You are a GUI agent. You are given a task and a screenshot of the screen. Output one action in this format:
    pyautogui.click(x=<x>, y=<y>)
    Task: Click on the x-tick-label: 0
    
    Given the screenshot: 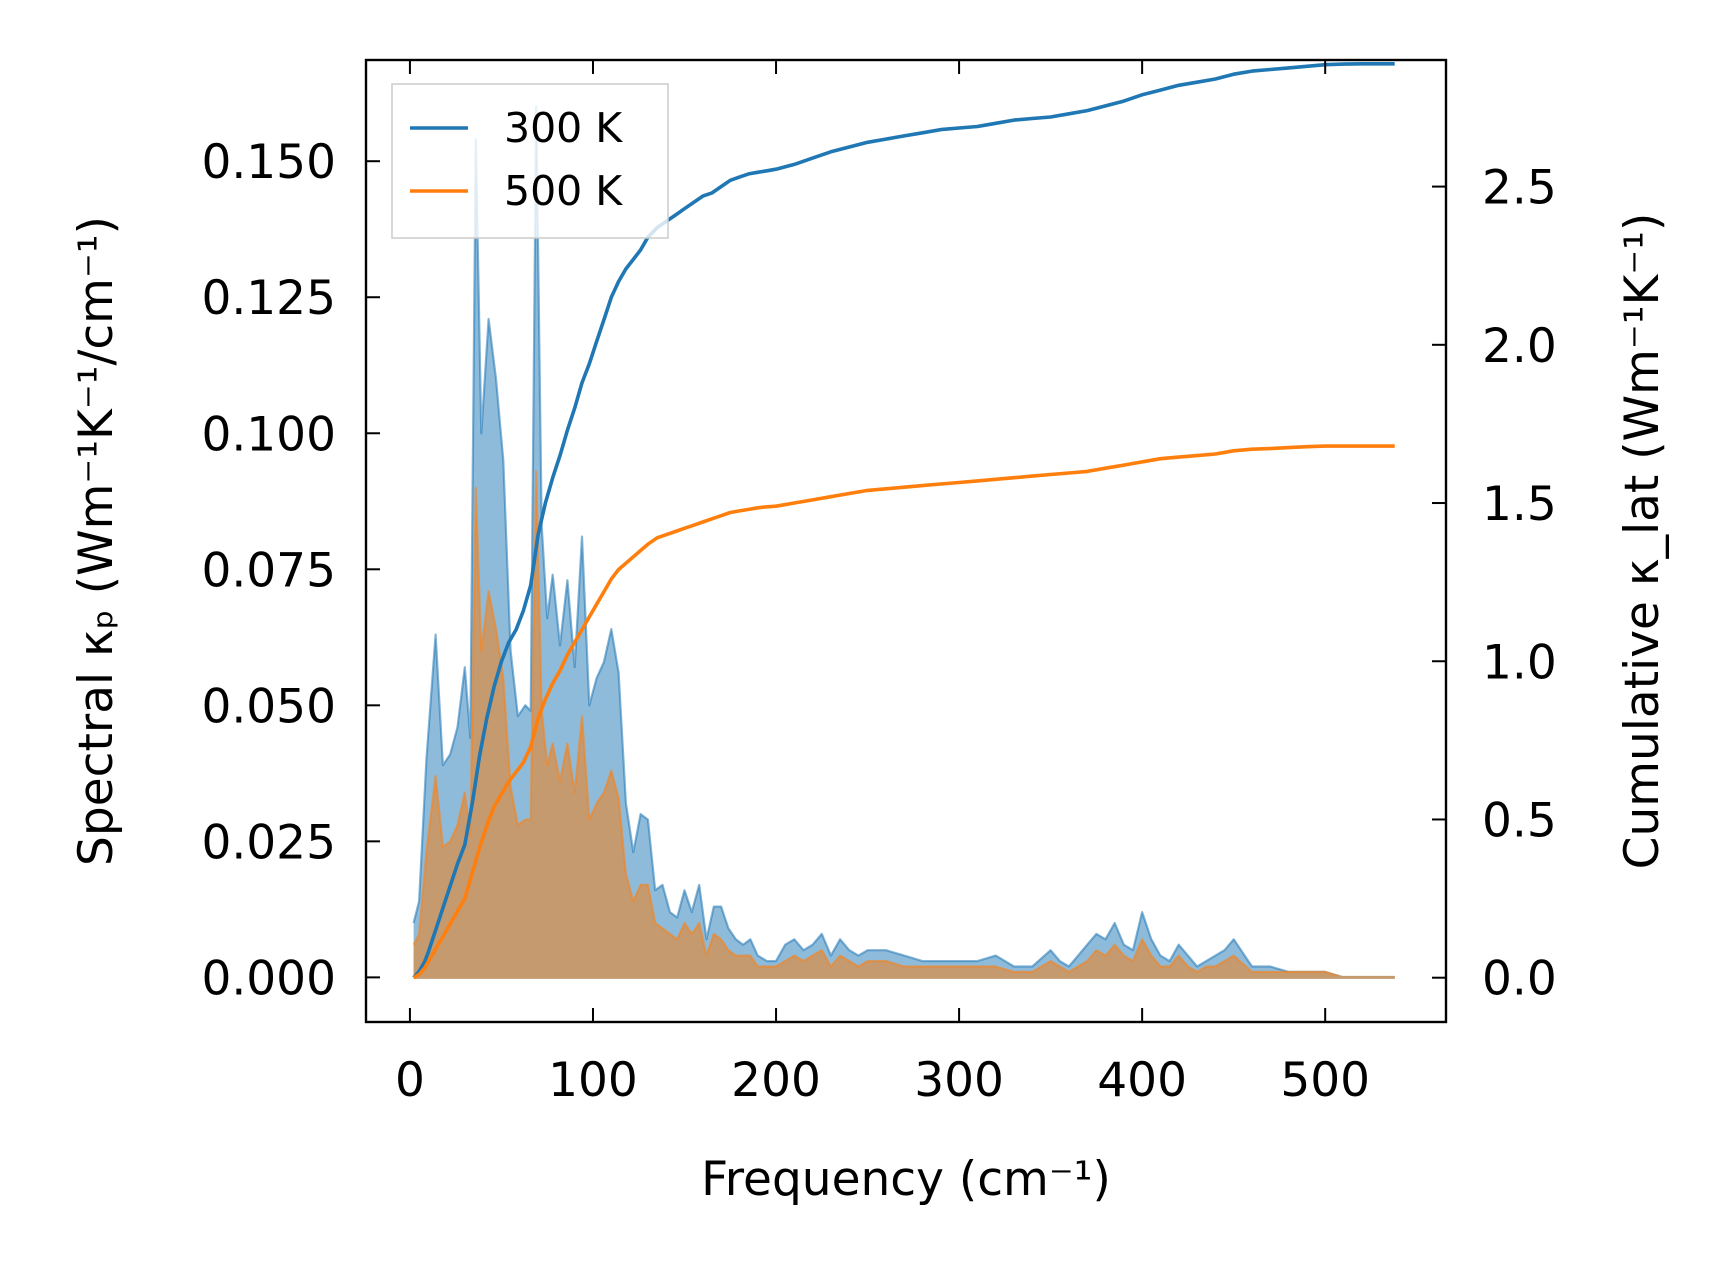 What is the action you would take?
    pyautogui.click(x=410, y=1080)
    